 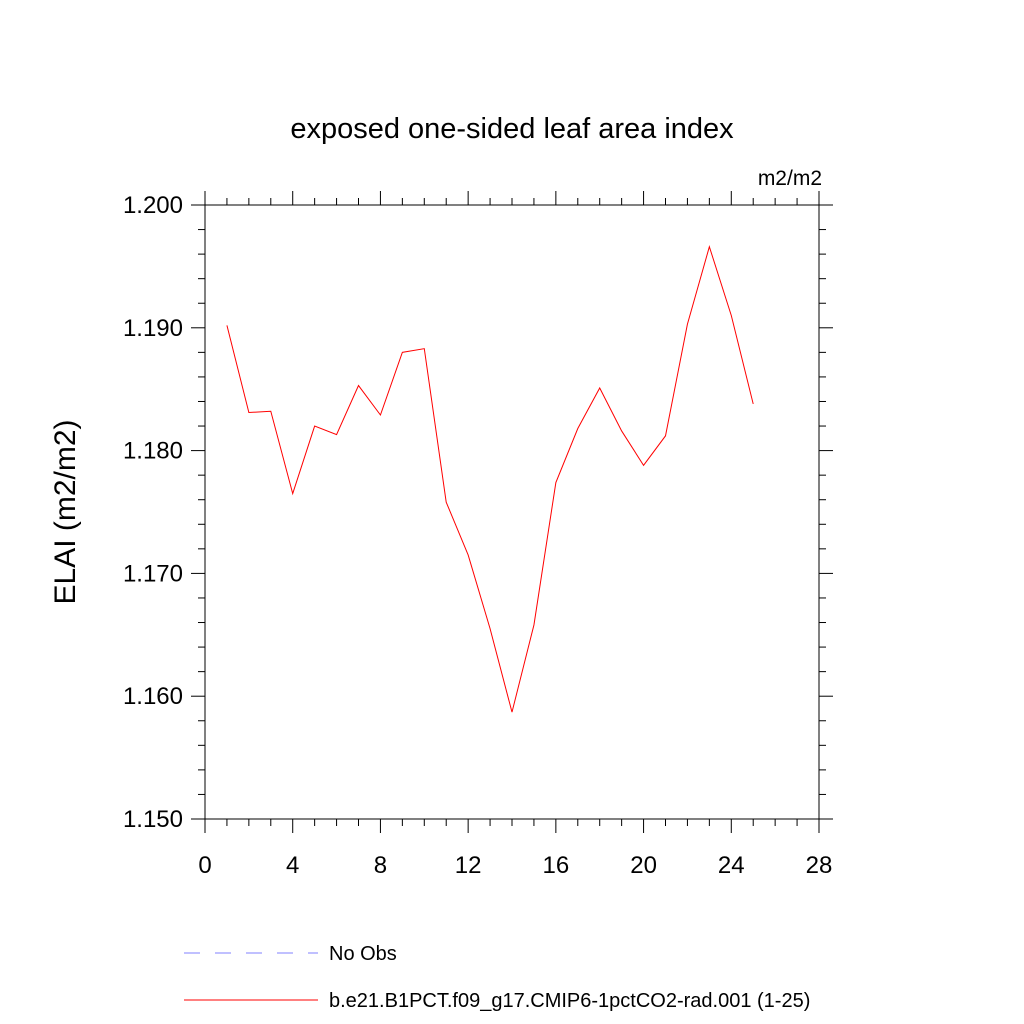 What do you see at coordinates (153, 819) in the screenshot?
I see `y-tick-label: 1.150` at bounding box center [153, 819].